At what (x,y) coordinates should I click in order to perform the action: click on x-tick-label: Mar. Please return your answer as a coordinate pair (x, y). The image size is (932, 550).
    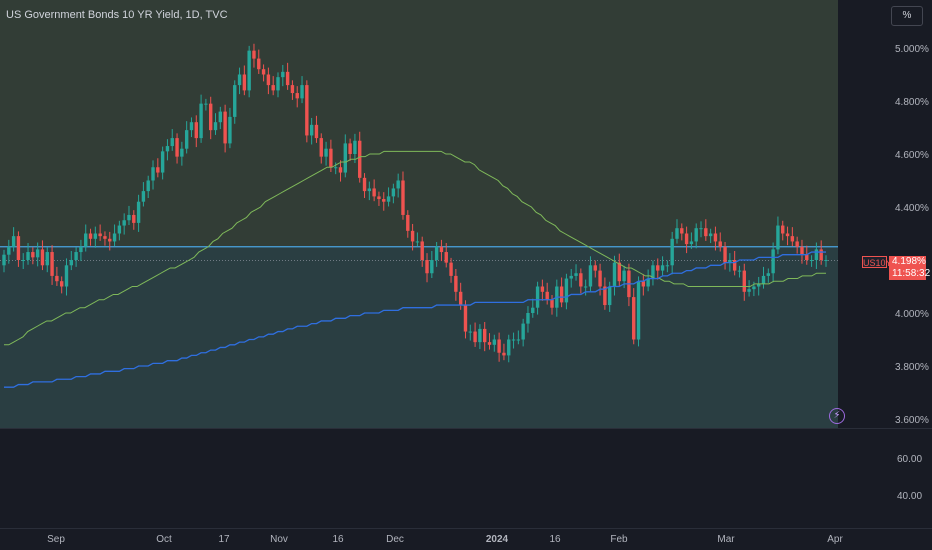
    Looking at the image, I should click on (726, 539).